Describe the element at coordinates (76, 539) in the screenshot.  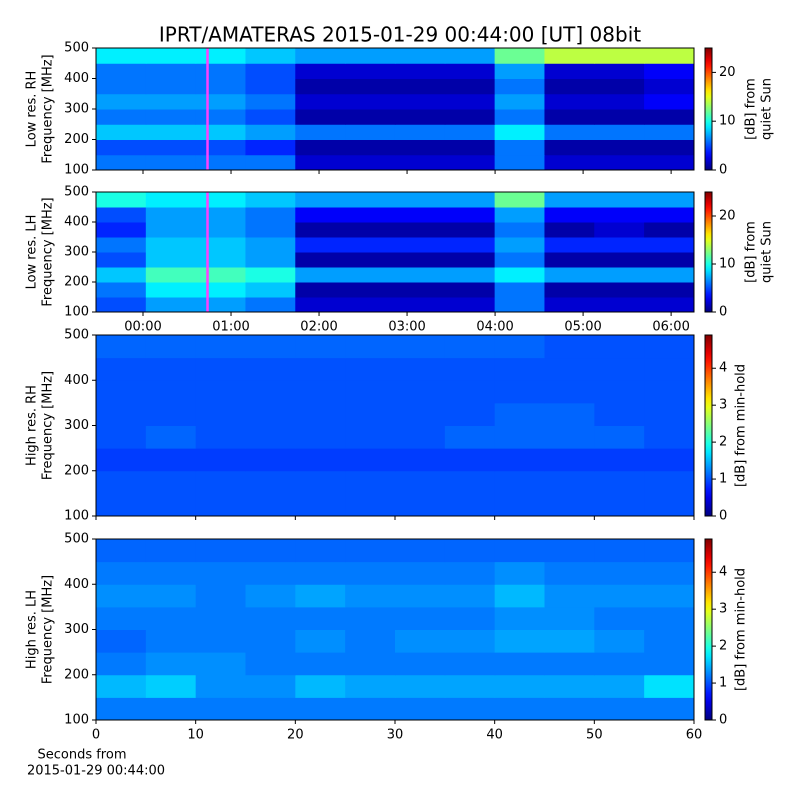
I see `y-tick-label: 500` at that location.